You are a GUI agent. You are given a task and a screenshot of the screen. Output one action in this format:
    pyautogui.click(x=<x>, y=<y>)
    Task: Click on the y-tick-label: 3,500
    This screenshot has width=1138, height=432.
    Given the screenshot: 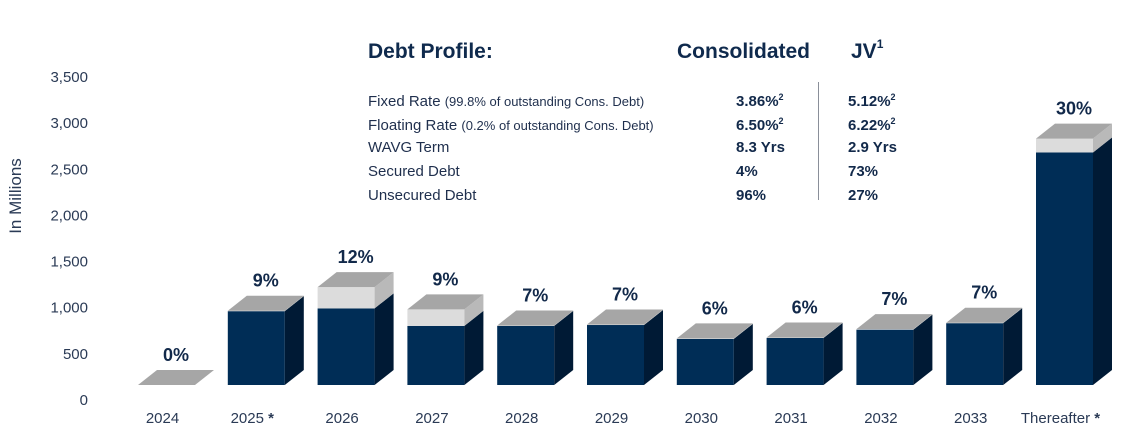 What is the action you would take?
    pyautogui.click(x=69, y=77)
    